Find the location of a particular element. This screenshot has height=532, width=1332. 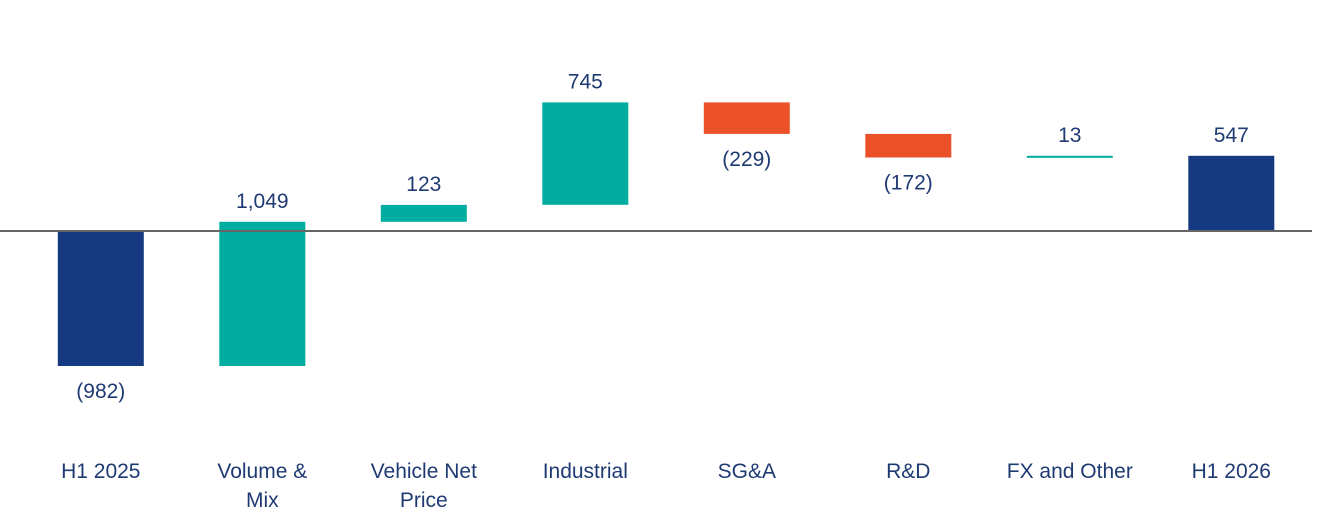

category-label-1-line-0: Volume & is located at coordinates (262, 471).